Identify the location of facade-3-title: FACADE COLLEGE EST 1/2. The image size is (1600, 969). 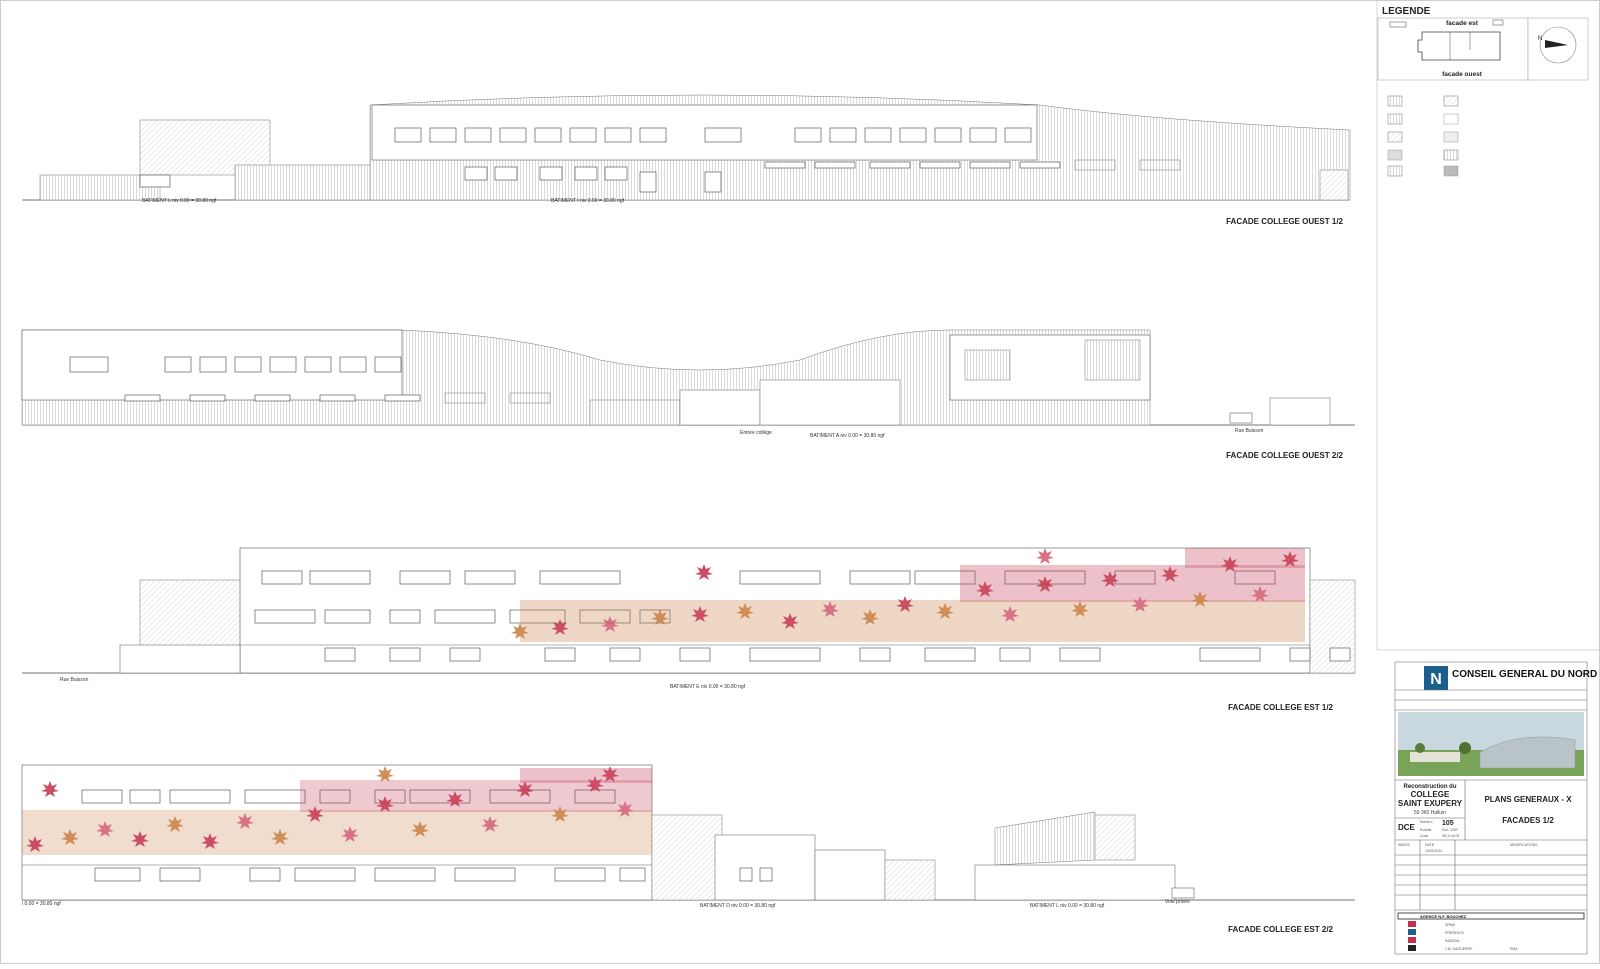
(1280, 707).